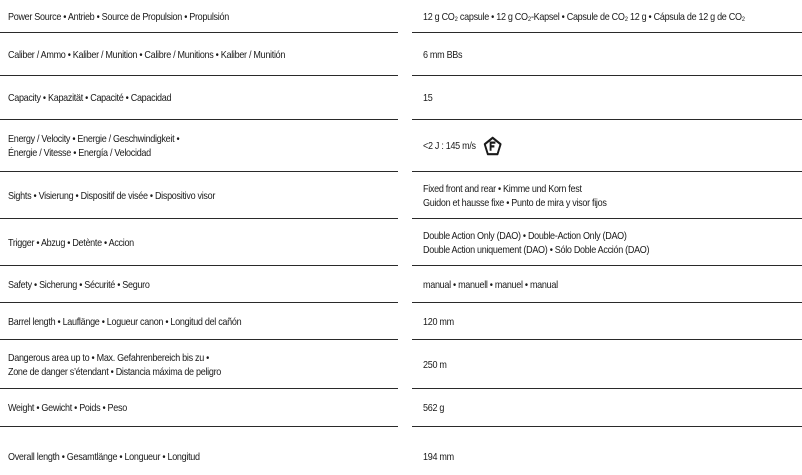 The height and width of the screenshot is (475, 802). Describe the element at coordinates (67, 408) in the screenshot. I see `spec-label: Weight • Gewicht • Poids • Peso` at that location.